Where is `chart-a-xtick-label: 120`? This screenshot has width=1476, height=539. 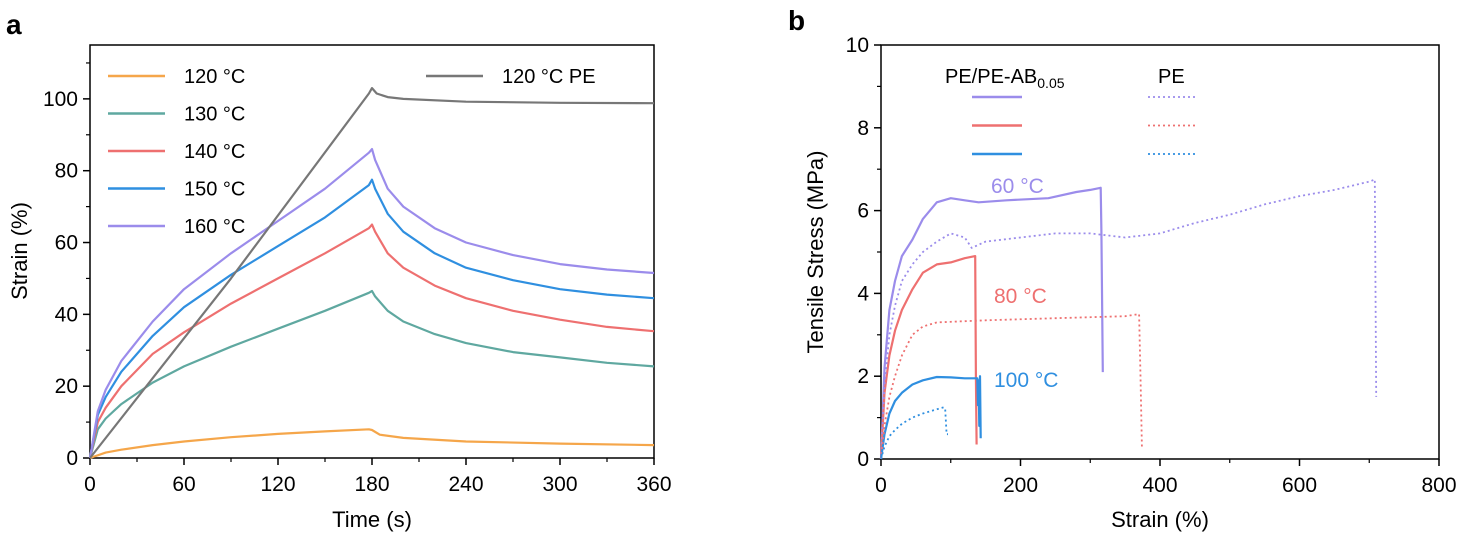 chart-a-xtick-label: 120 is located at coordinates (277, 484).